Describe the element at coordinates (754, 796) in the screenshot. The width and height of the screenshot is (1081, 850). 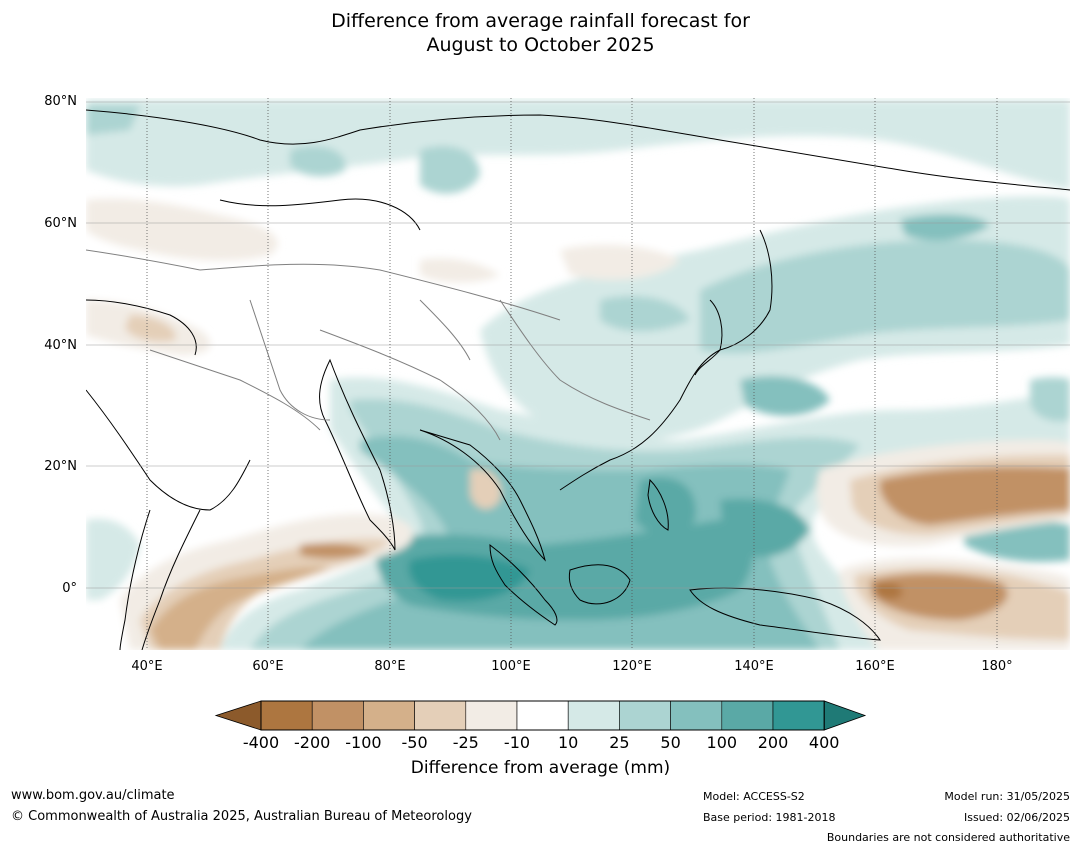
I see `footer-model: Model: ACCESS-S2` at that location.